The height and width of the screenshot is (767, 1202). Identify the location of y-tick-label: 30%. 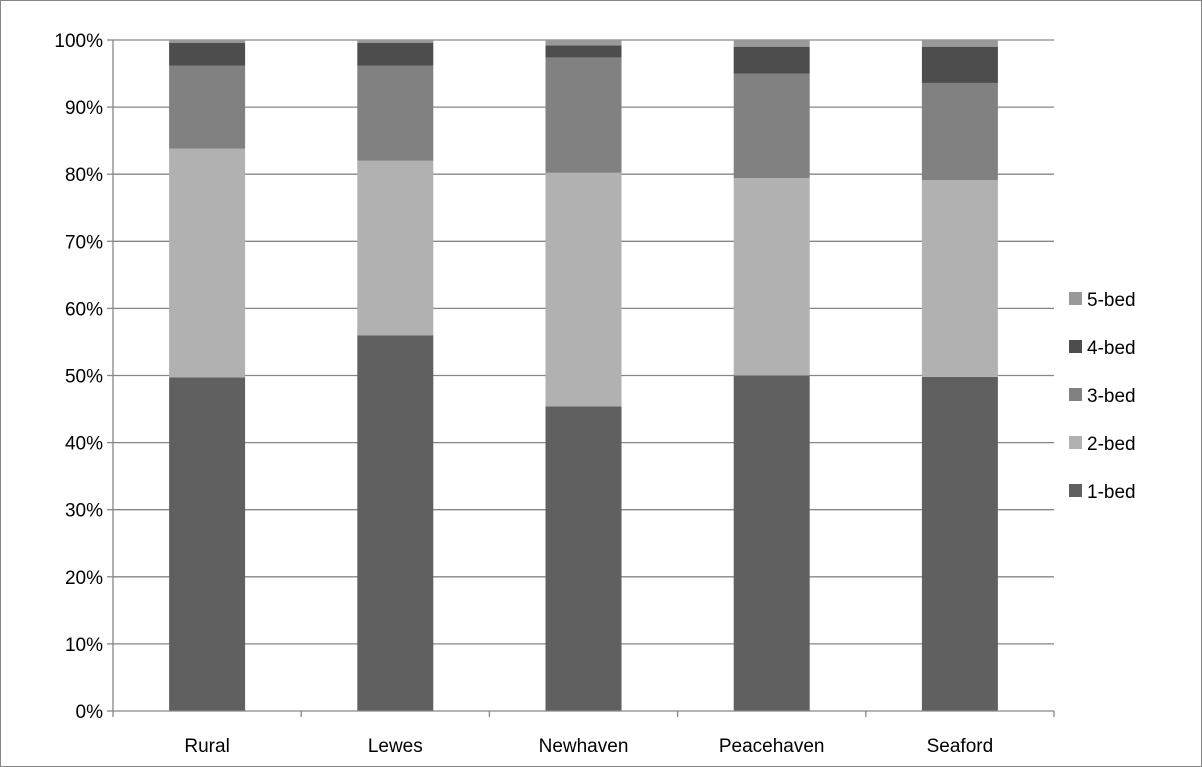
(84, 511).